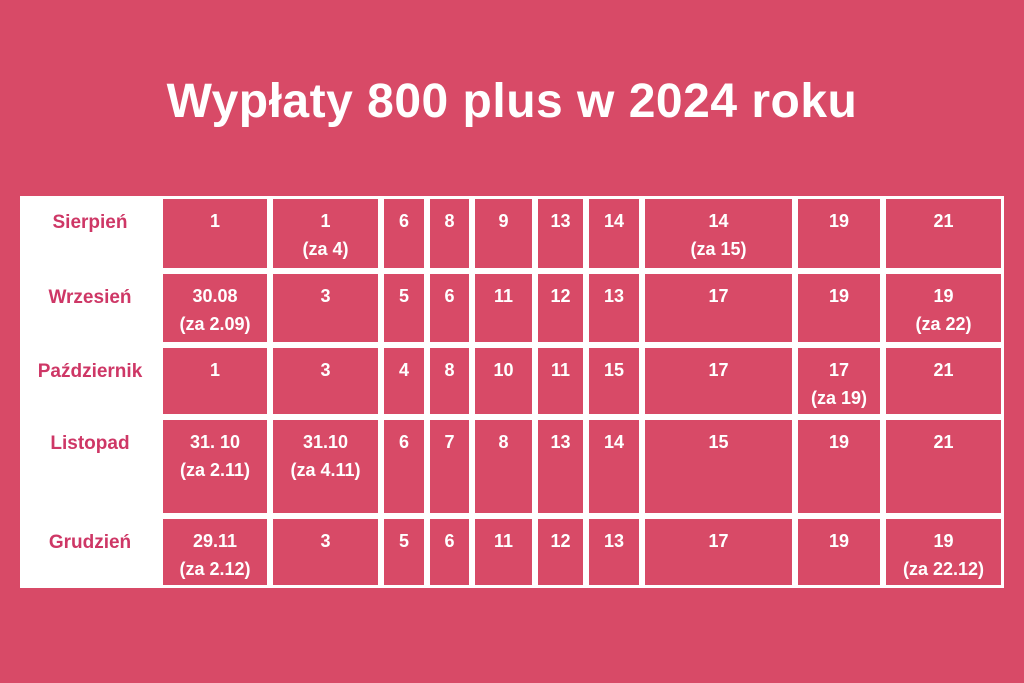  Describe the element at coordinates (943, 308) in the screenshot. I see `payout-date-cell: 19 (za 22)` at that location.